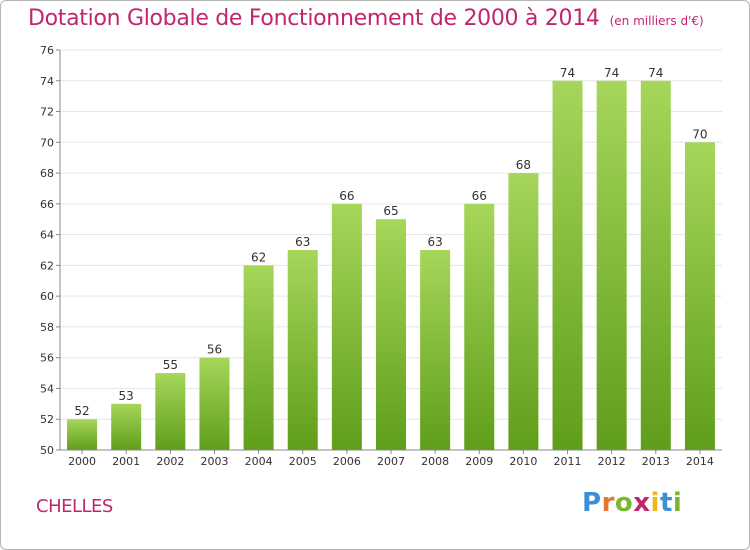 This screenshot has width=750, height=550. I want to click on bar-2012, so click(611, 265).